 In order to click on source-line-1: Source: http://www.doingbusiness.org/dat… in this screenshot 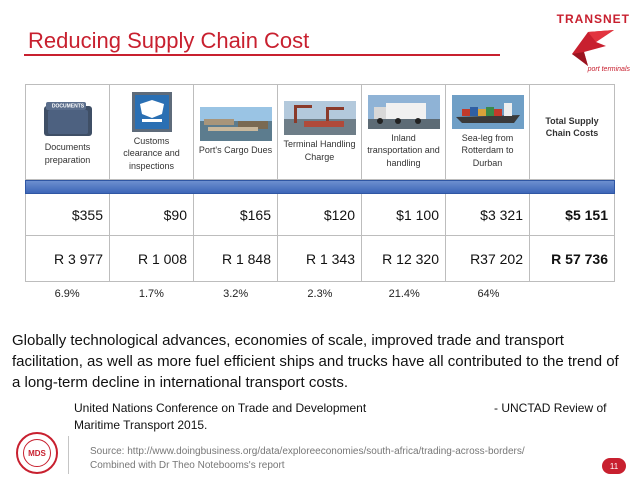, I will do `click(307, 451)`.